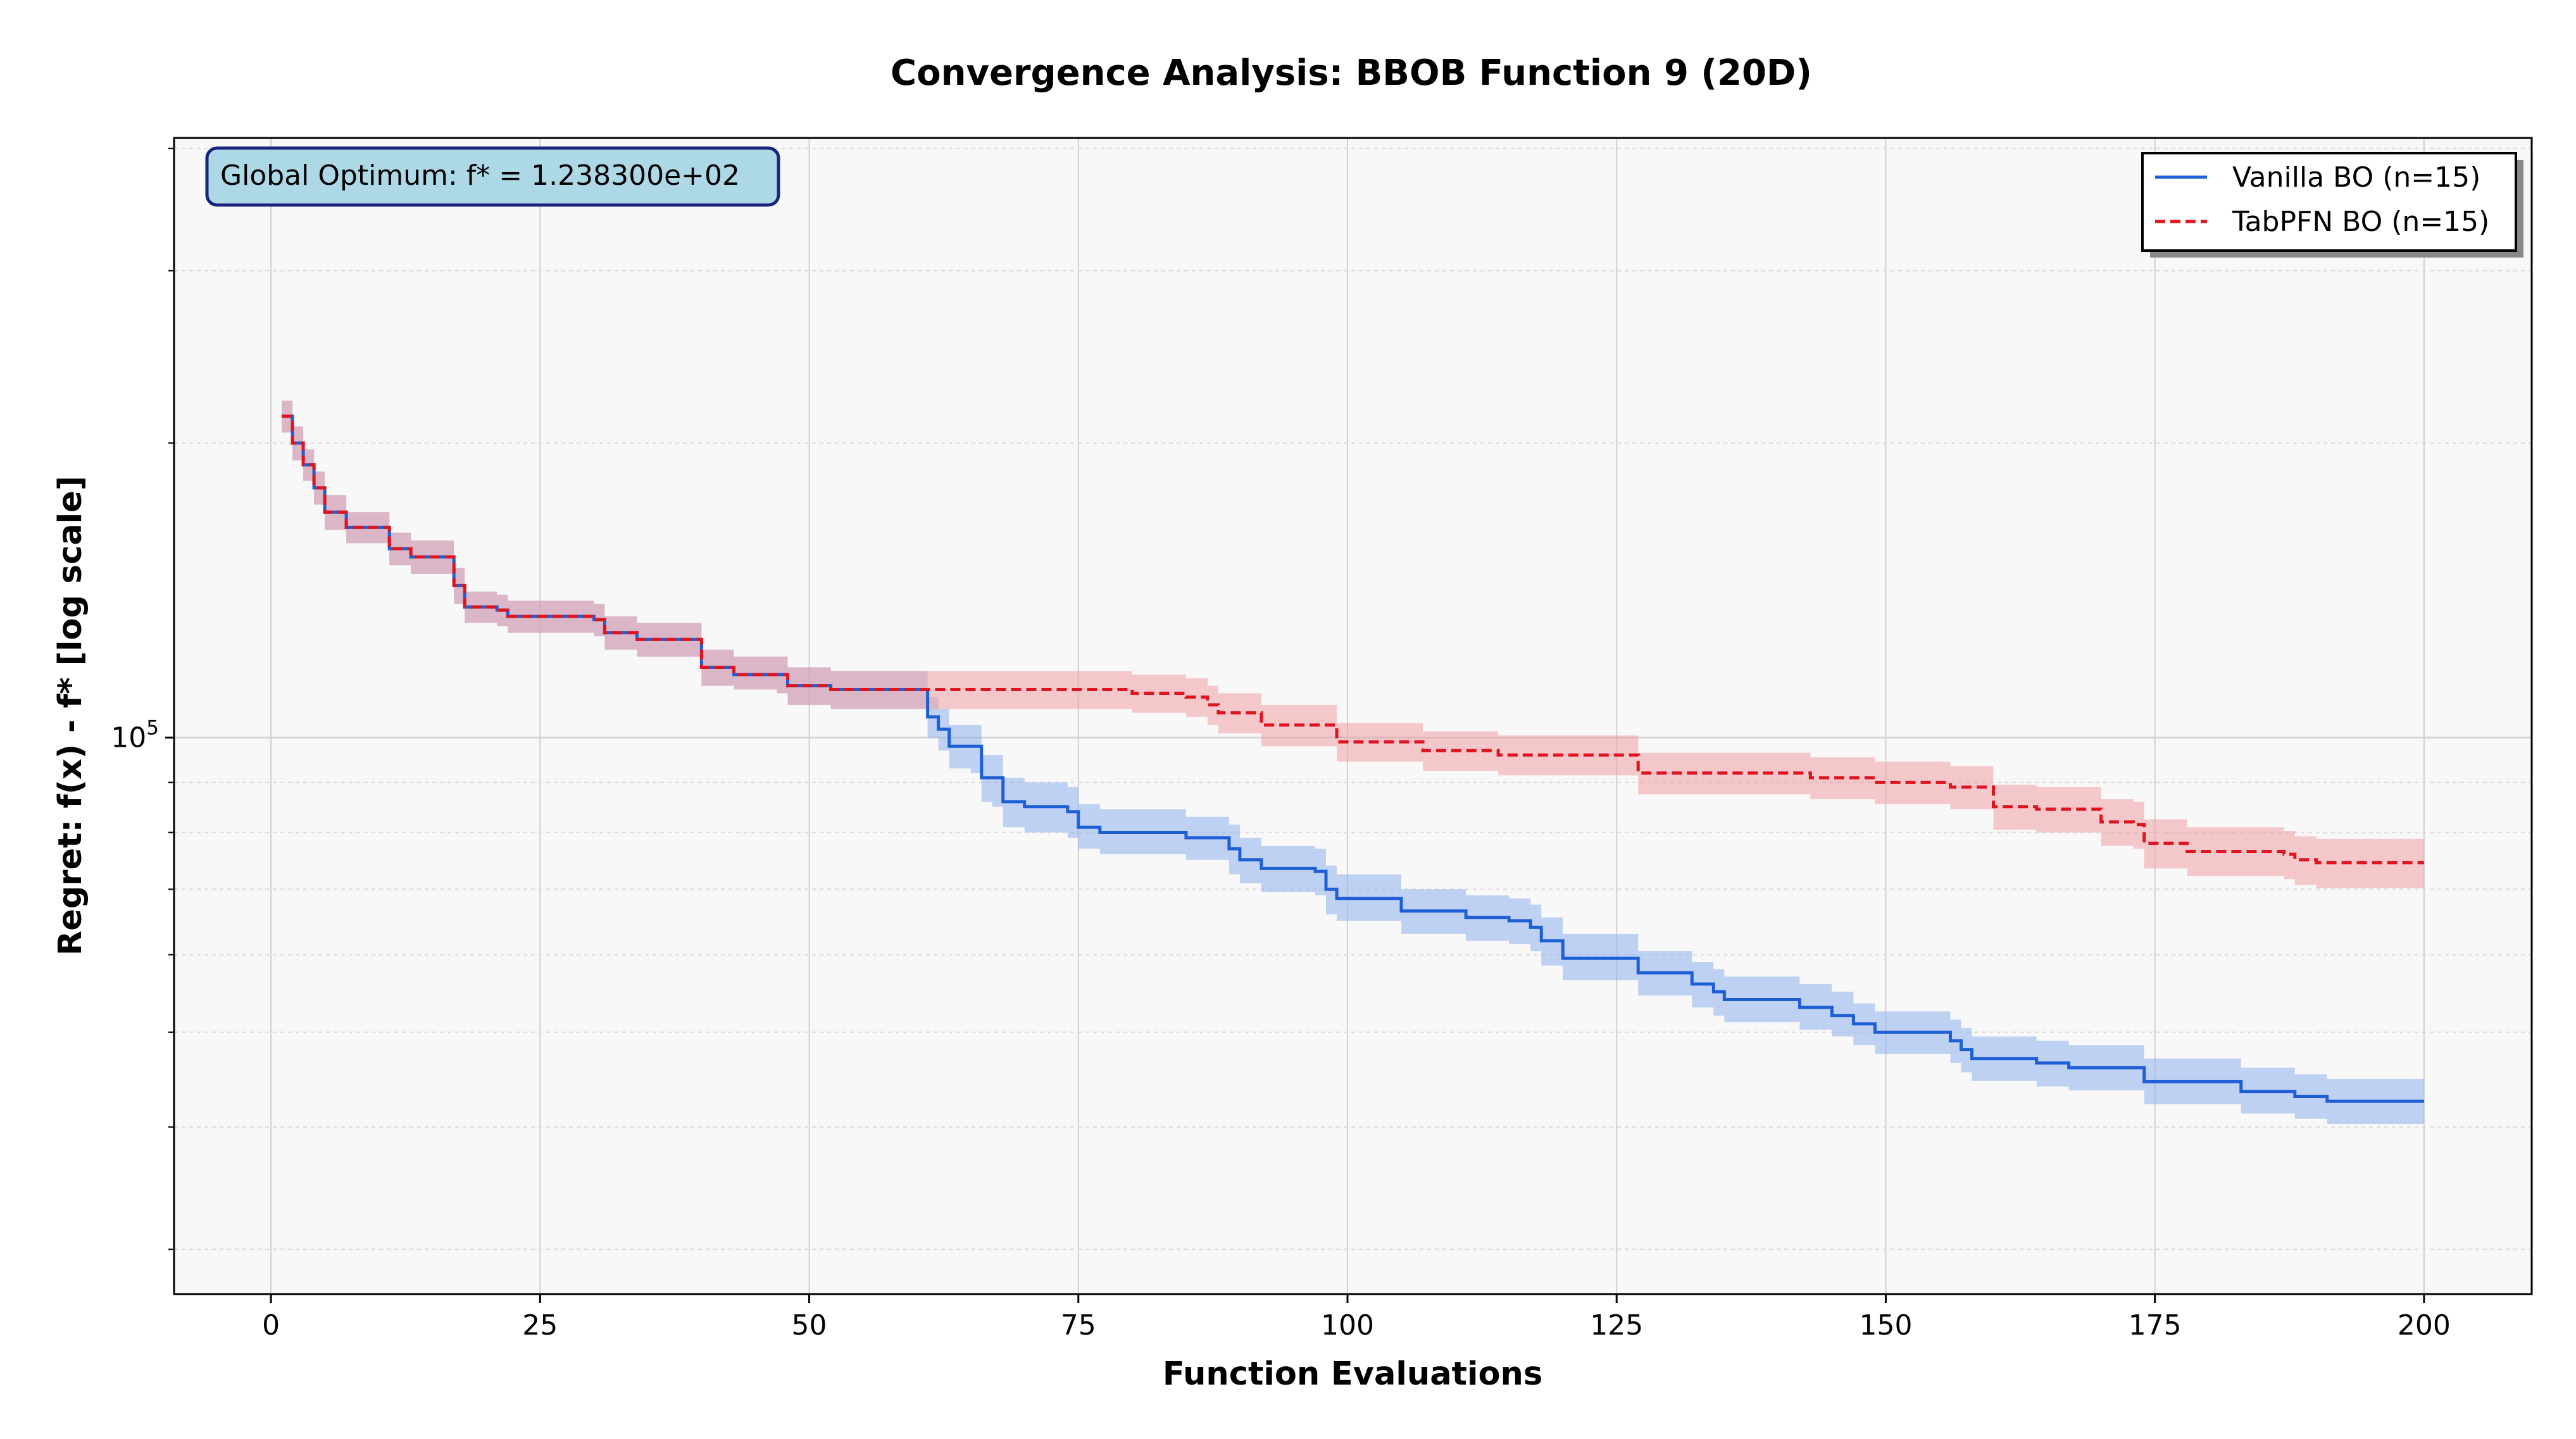 This screenshot has width=2576, height=1439. What do you see at coordinates (2360, 222) in the screenshot?
I see `legend-label-2: TabPFN BO (n=15)` at bounding box center [2360, 222].